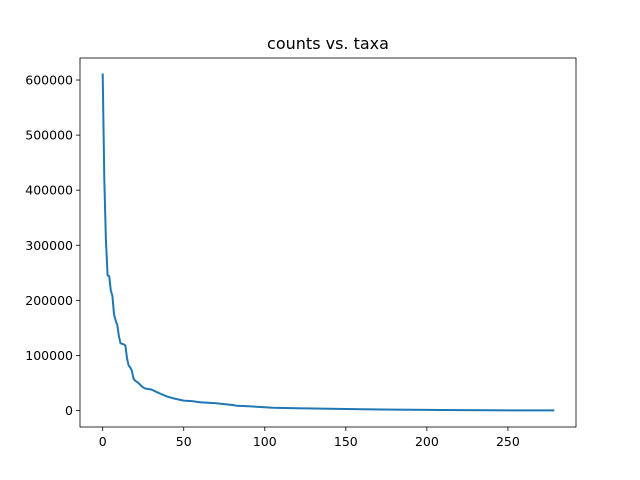 The height and width of the screenshot is (480, 640). What do you see at coordinates (49, 190) in the screenshot?
I see `y-tick-label: 400000` at bounding box center [49, 190].